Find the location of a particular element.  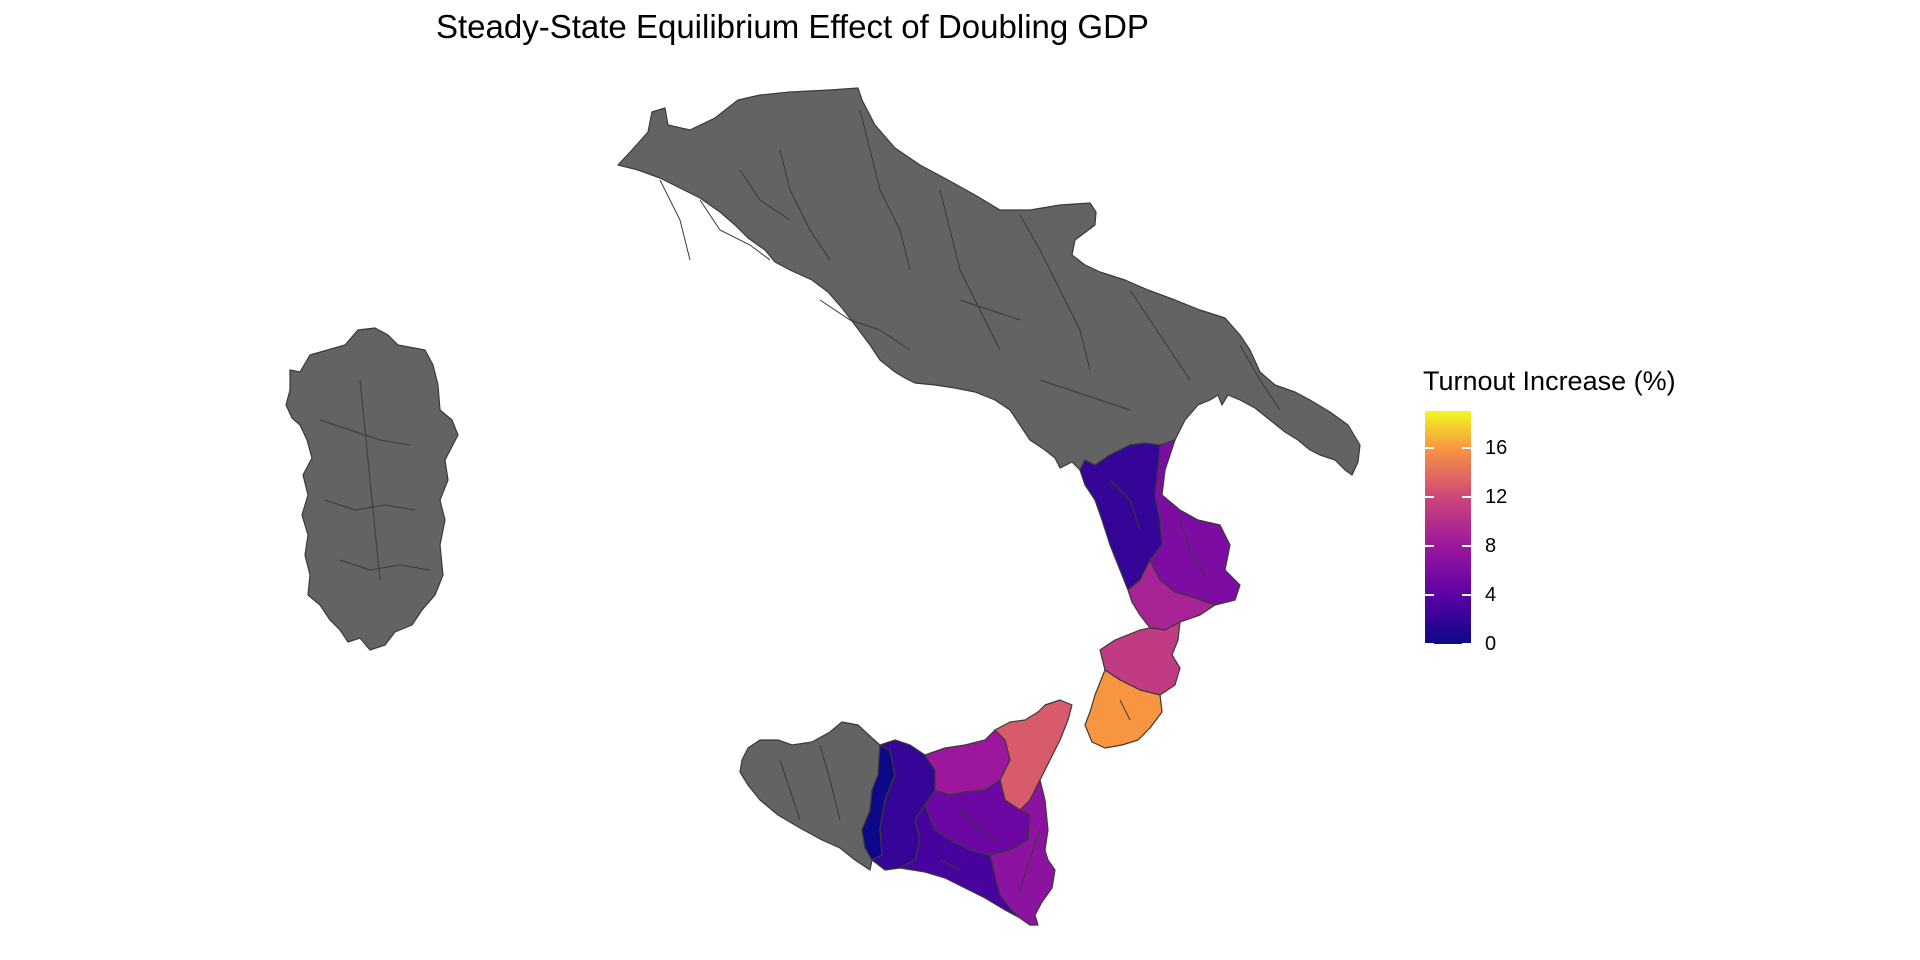

region-sicily-east is located at coordinates (1022, 852).